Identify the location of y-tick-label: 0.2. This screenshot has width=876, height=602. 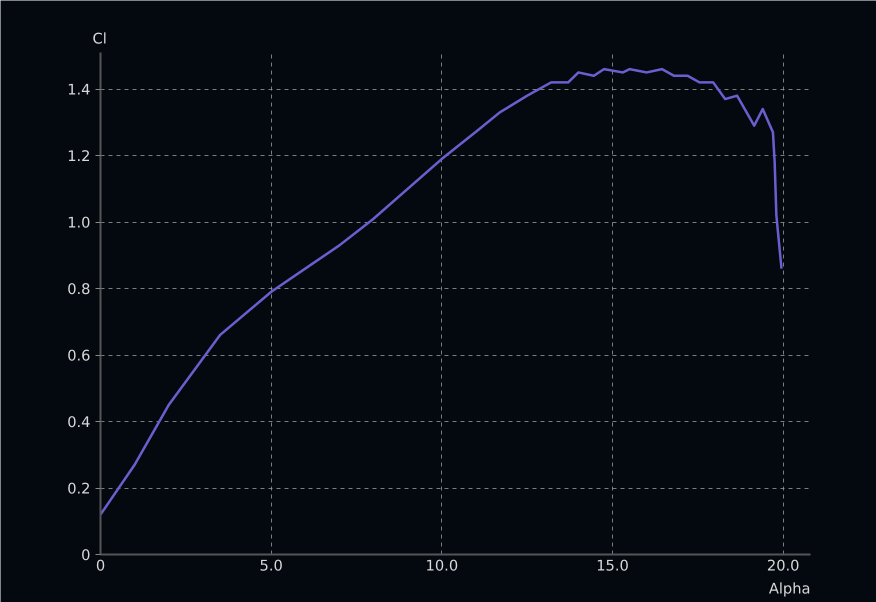
(79, 489).